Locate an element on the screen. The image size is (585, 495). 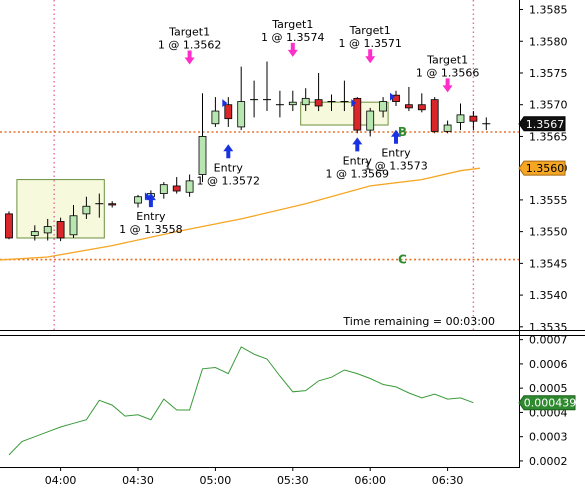
time-tick-label: 06:00 is located at coordinates (370, 480).